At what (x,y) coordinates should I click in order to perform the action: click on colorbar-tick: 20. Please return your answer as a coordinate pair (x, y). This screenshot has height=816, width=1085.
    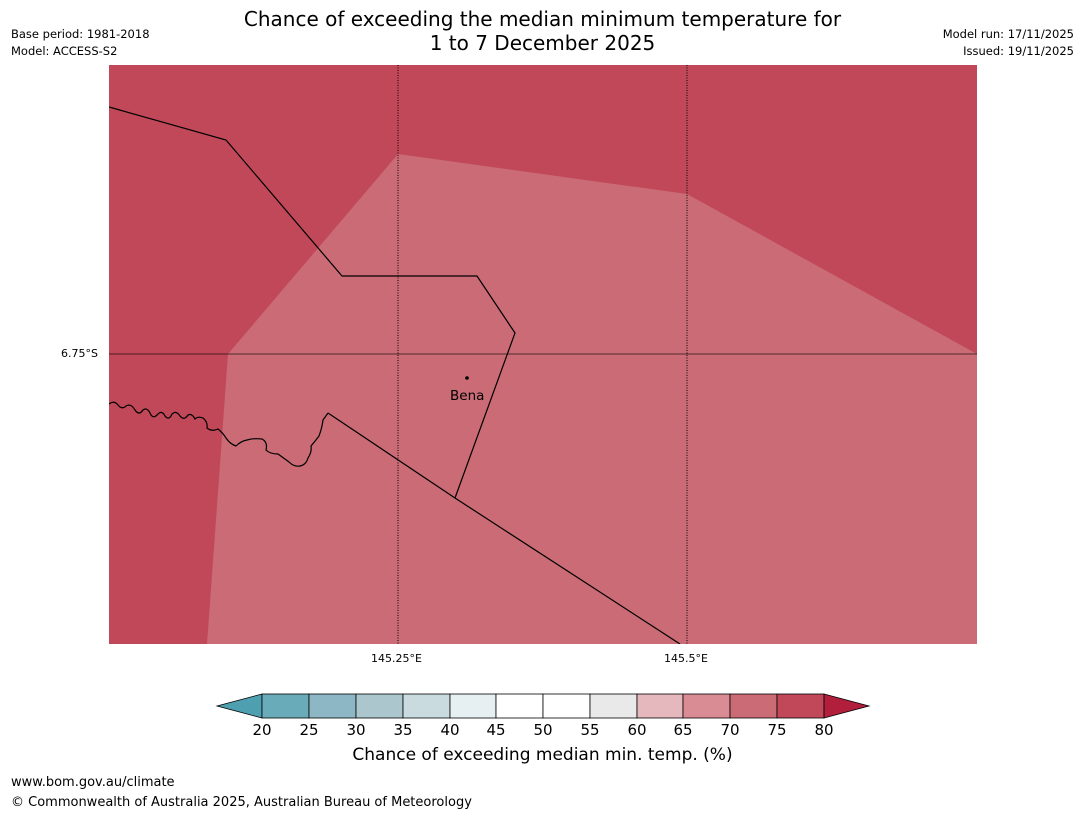
    Looking at the image, I should click on (262, 730).